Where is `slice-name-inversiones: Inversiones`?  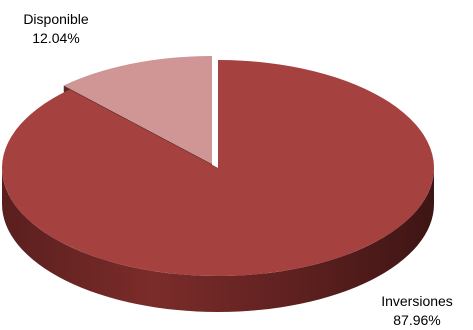
slice-name-inversiones: Inversiones is located at coordinates (417, 301).